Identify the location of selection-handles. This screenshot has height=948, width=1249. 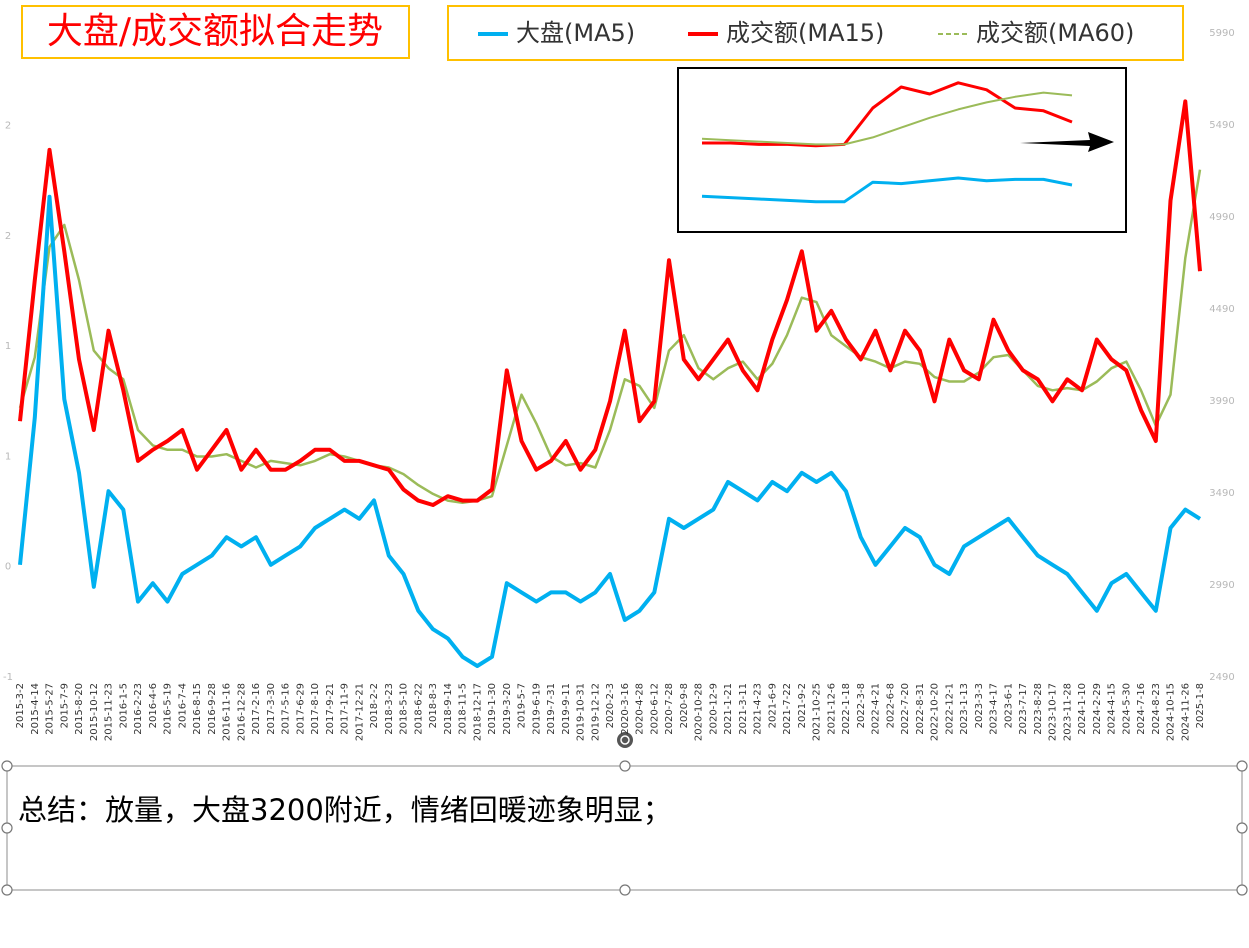
(624, 828).